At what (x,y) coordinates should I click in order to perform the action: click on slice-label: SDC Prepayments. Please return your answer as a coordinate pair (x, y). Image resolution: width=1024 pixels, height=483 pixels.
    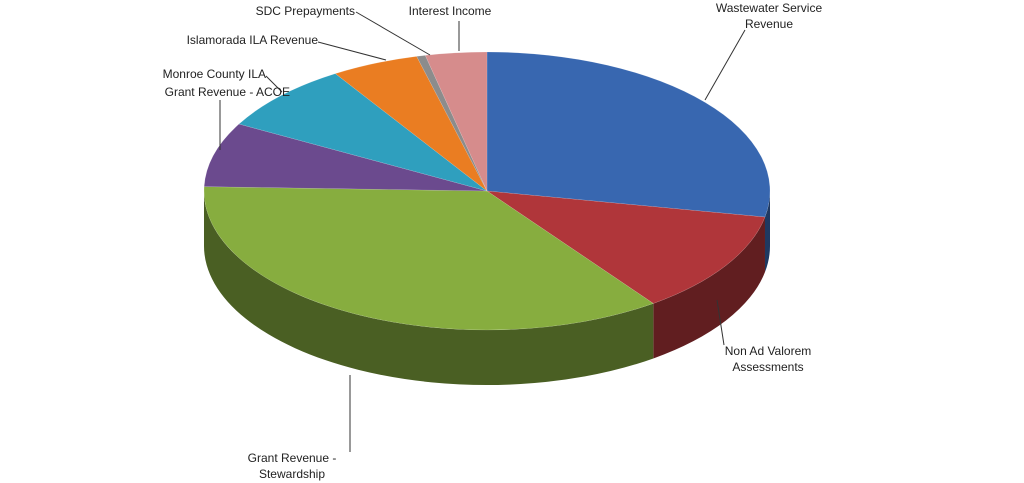
    Looking at the image, I should click on (305, 11).